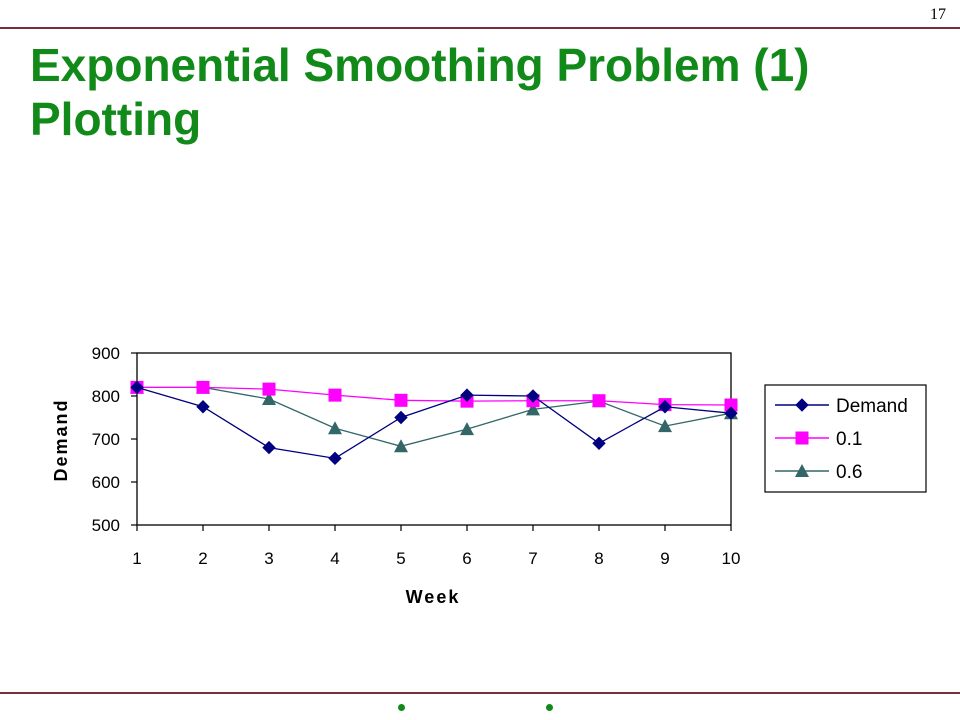  I want to click on y-tick-label: 600, so click(106, 482).